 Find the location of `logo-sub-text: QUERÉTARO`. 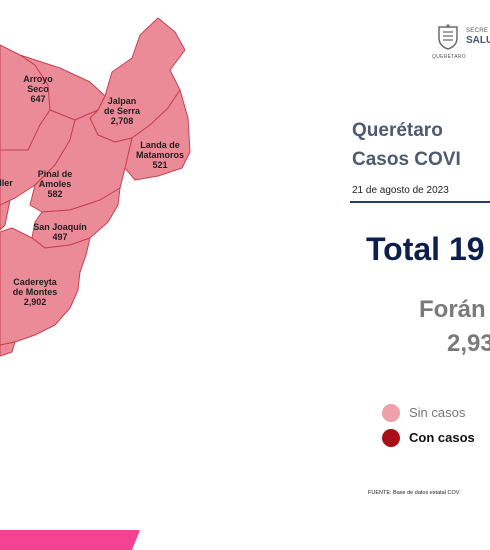

logo-sub-text: QUERÉTARO is located at coordinates (449, 57).